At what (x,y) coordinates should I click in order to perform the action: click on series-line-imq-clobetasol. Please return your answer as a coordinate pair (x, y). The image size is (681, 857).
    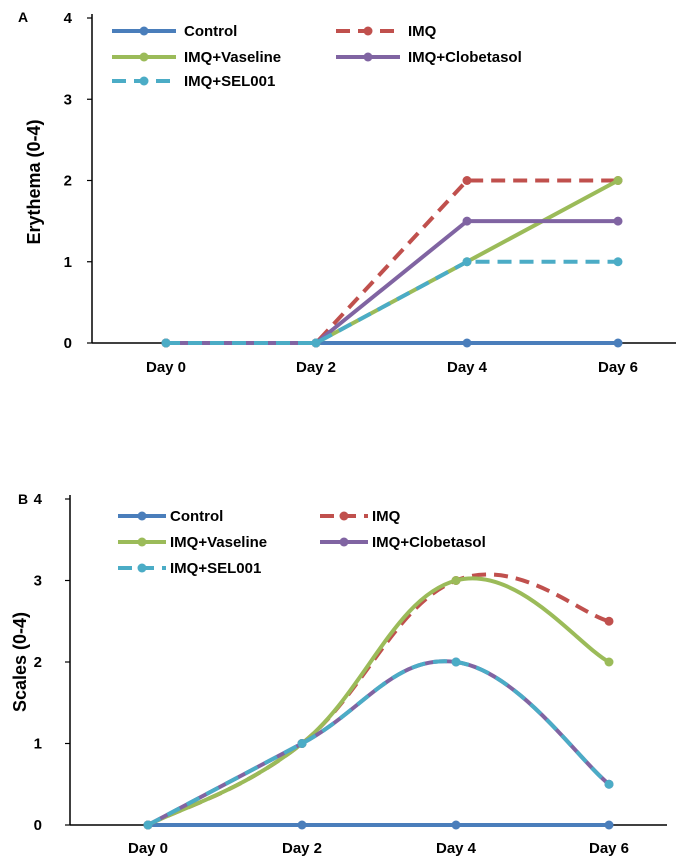
    Looking at the image, I should click on (392, 282).